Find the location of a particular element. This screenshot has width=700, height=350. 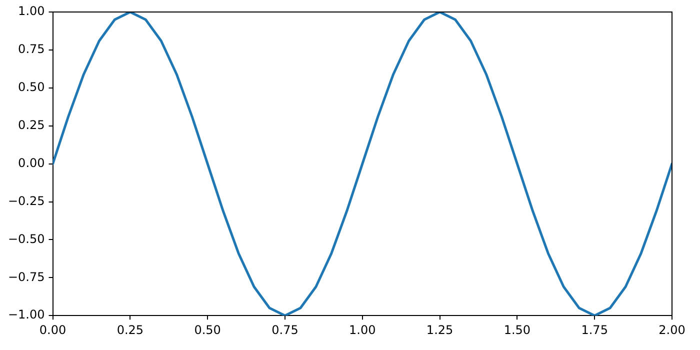

y-tick-label: −0.50 is located at coordinates (26, 239).